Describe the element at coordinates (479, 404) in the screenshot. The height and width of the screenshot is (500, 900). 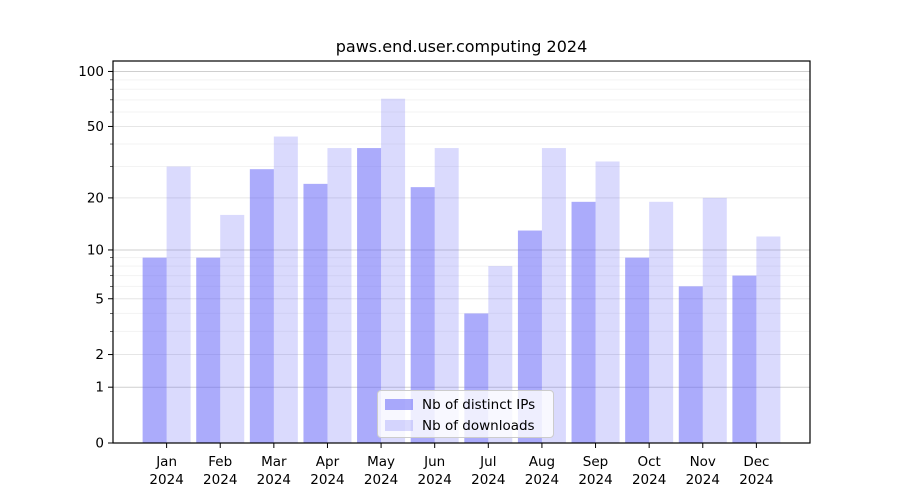
I see `legend-label-distinct-ips: Nb of distinct IPs` at that location.